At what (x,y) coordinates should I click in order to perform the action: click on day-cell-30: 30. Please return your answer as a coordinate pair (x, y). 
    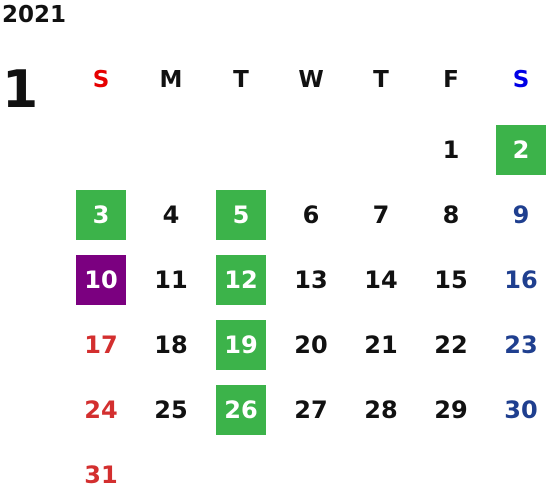
    Looking at the image, I should click on (521, 410).